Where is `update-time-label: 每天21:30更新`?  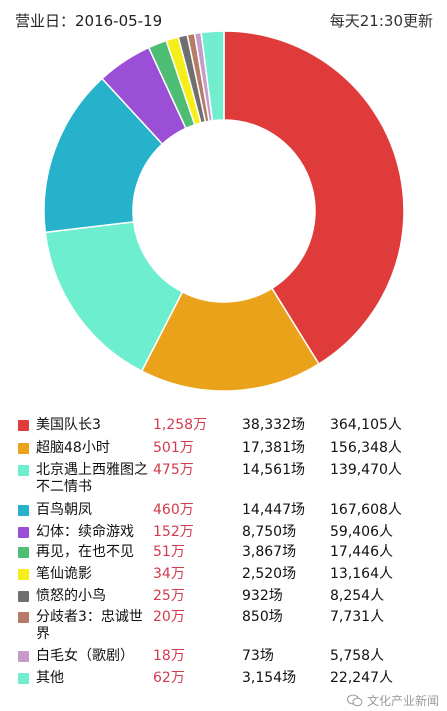 update-time-label: 每天21:30更新 is located at coordinates (381, 21).